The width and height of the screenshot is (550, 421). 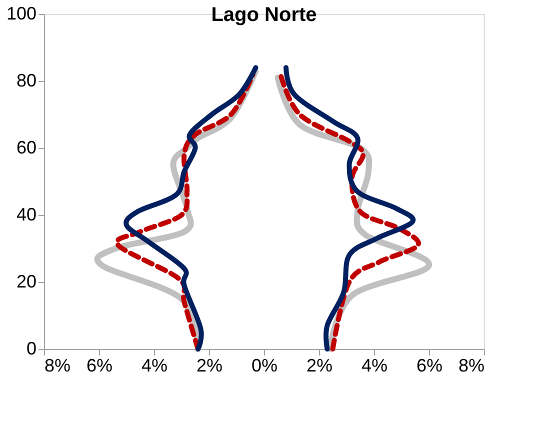 What do you see at coordinates (26, 148) in the screenshot?
I see `y-tick-label: 60` at bounding box center [26, 148].